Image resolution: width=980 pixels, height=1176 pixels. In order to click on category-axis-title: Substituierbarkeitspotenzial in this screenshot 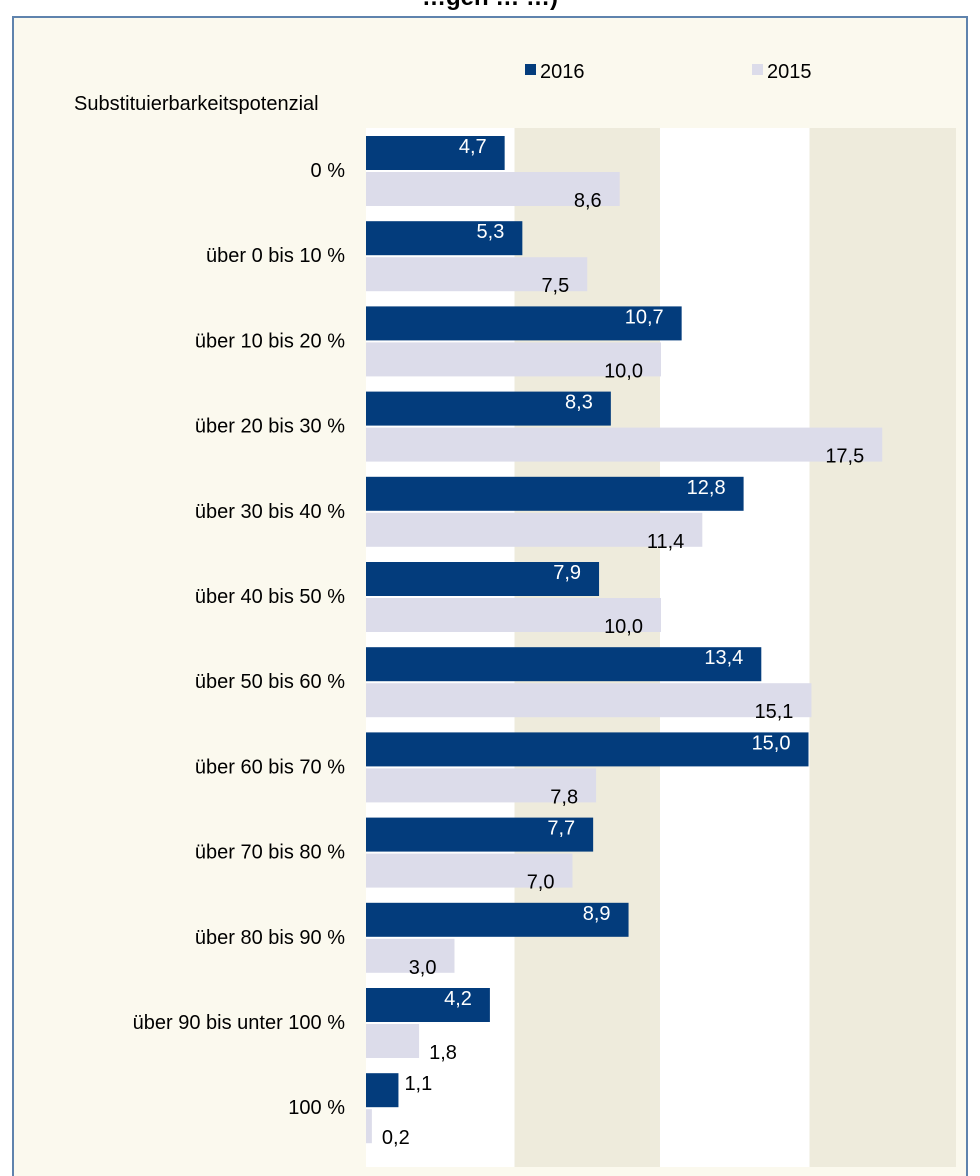, I will do `click(196, 104)`.